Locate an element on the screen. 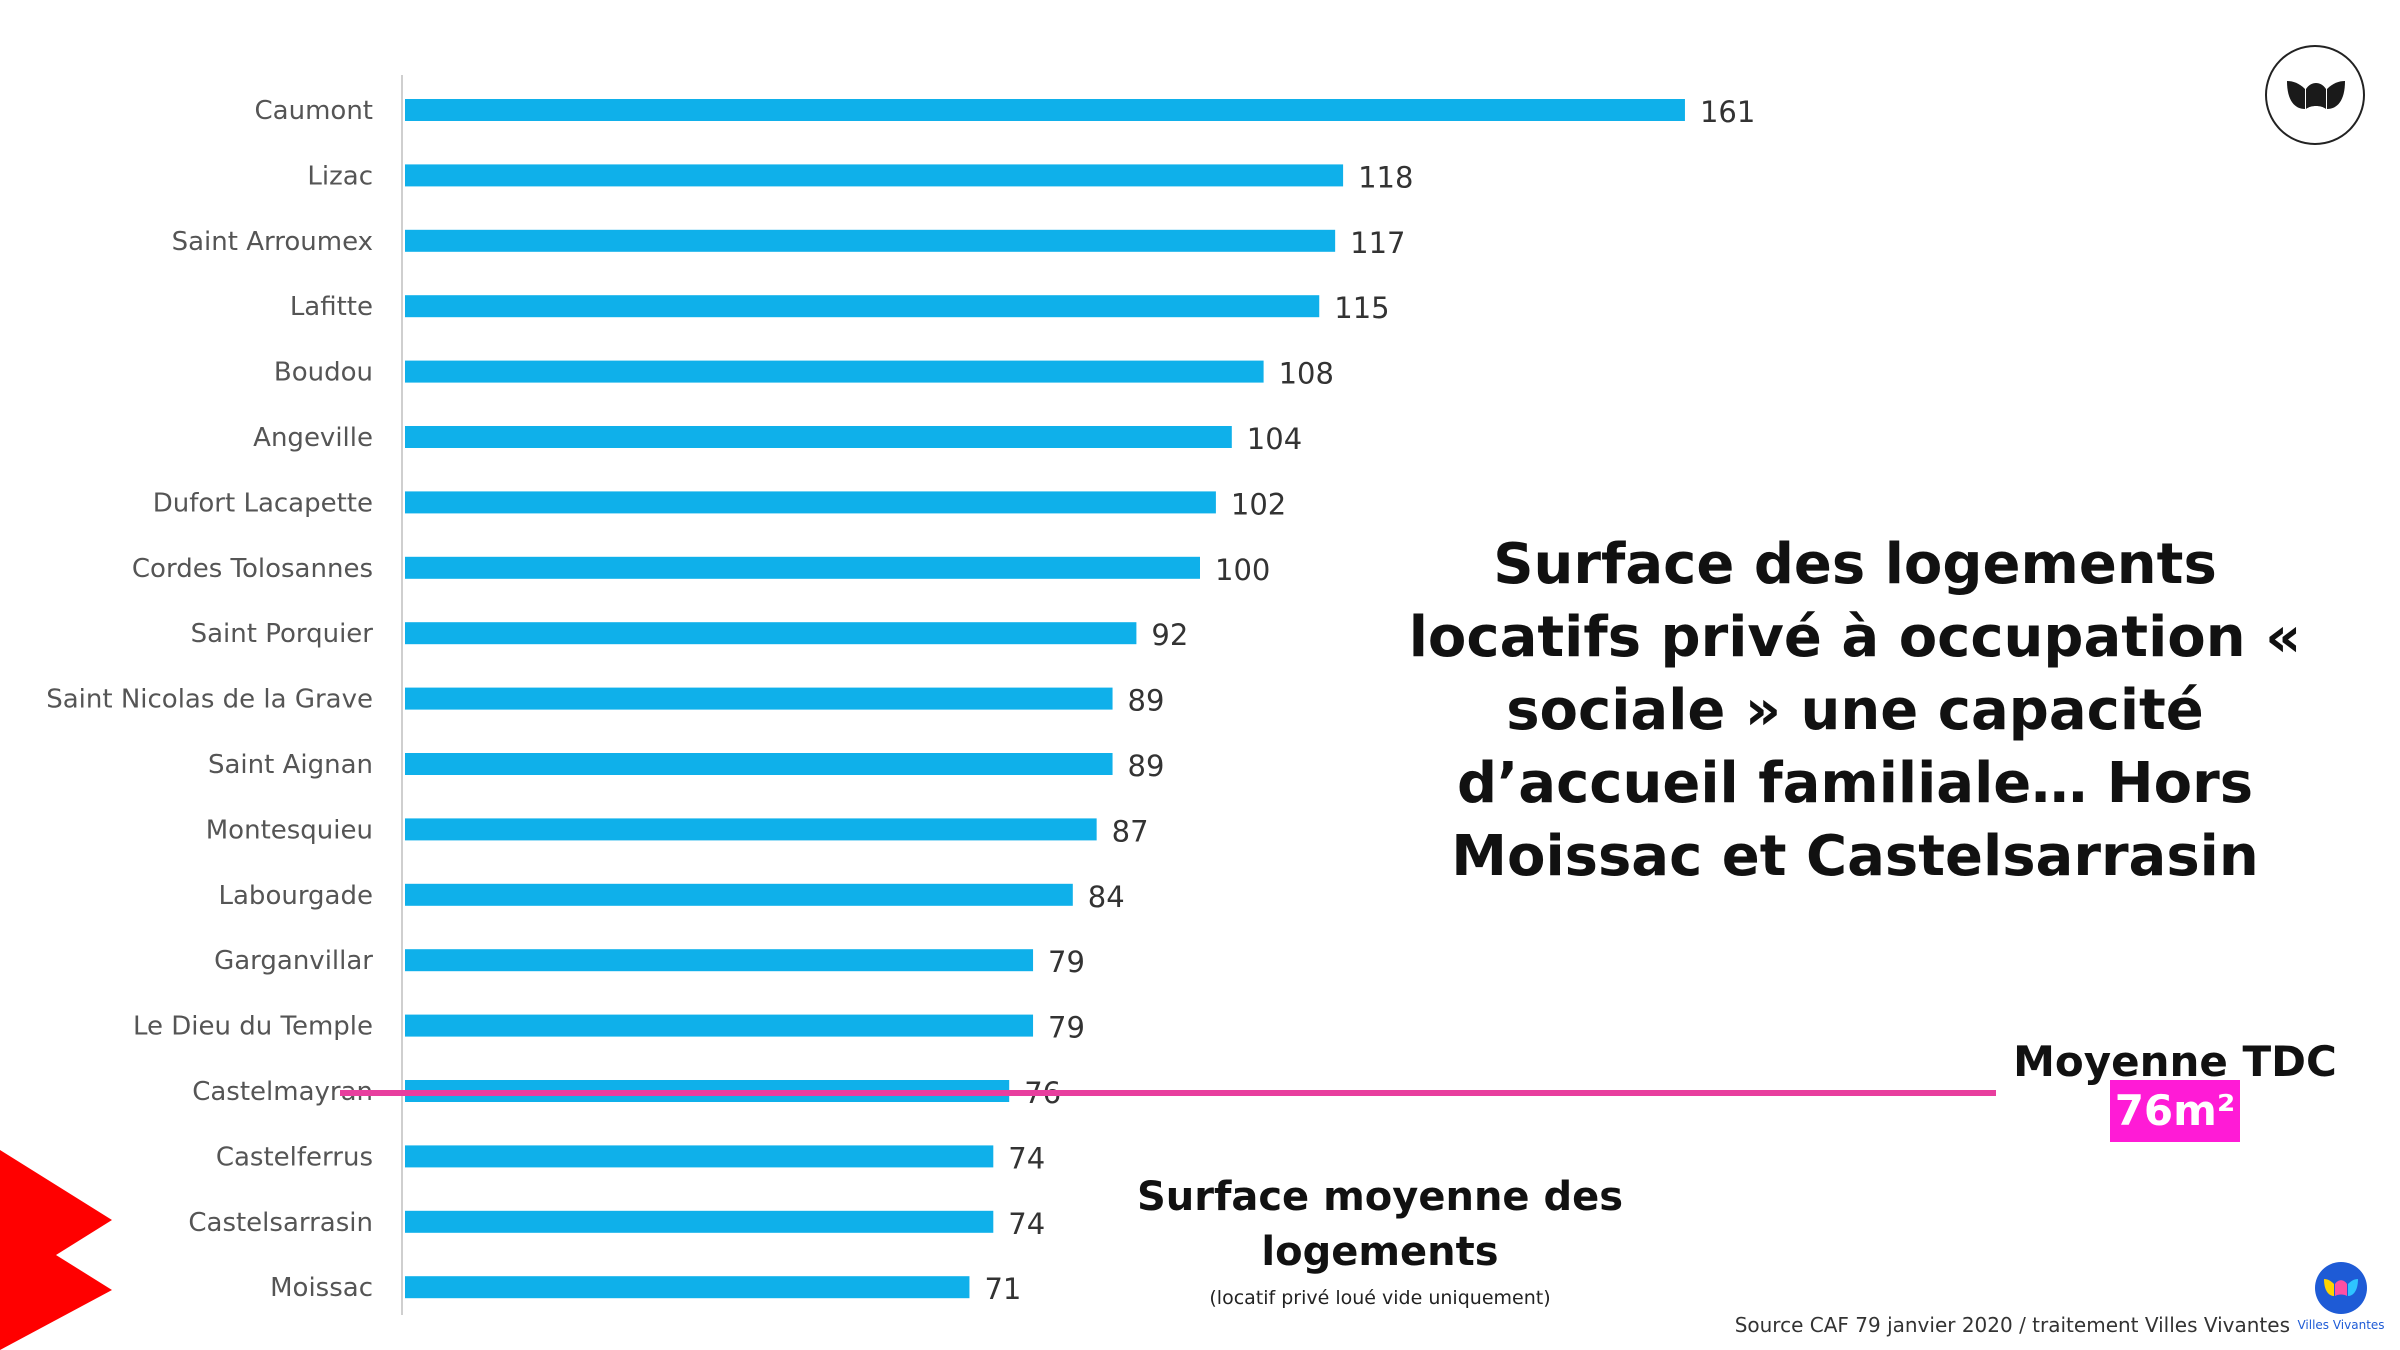  category-label: Boudou is located at coordinates (323, 373).